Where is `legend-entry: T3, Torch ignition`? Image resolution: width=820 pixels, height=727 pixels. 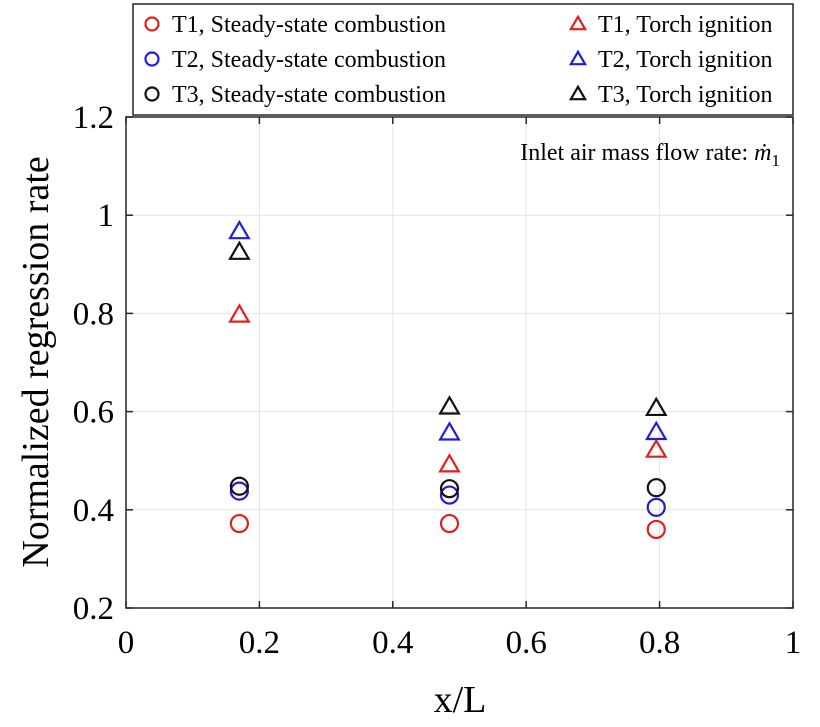
legend-entry: T3, Torch ignition is located at coordinates (670, 95).